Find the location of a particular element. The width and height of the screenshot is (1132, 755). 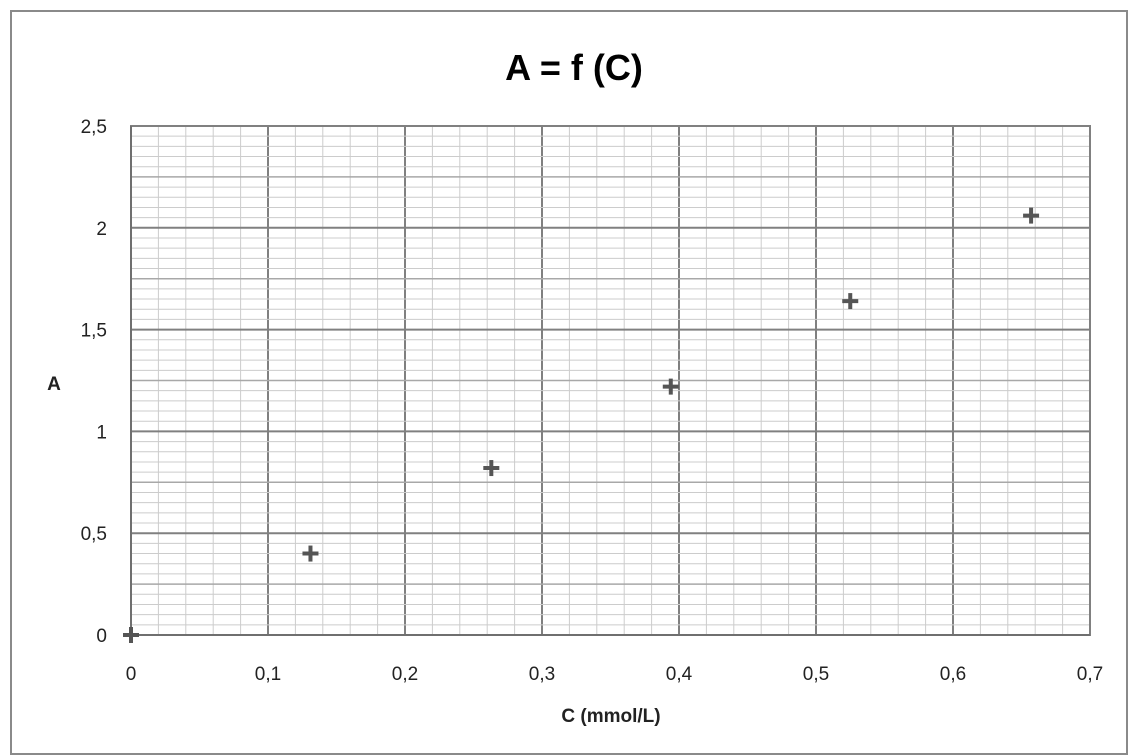

x-tick-label: 0,3 is located at coordinates (542, 674).